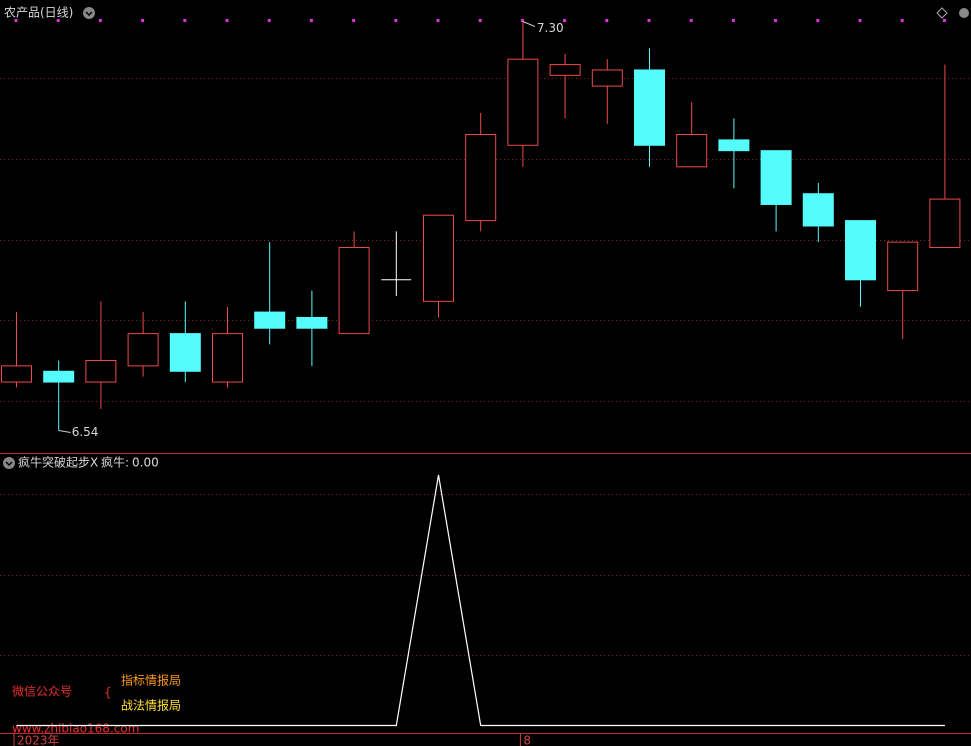  Describe the element at coordinates (964, 13) in the screenshot. I see `circle-button` at that location.